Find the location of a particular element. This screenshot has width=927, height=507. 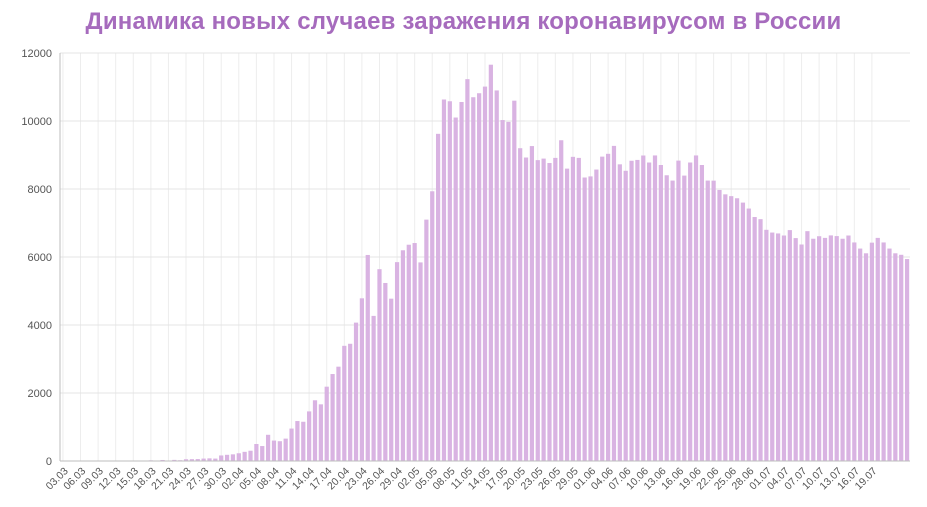

y-tick-label: 2000 is located at coordinates (40, 394).